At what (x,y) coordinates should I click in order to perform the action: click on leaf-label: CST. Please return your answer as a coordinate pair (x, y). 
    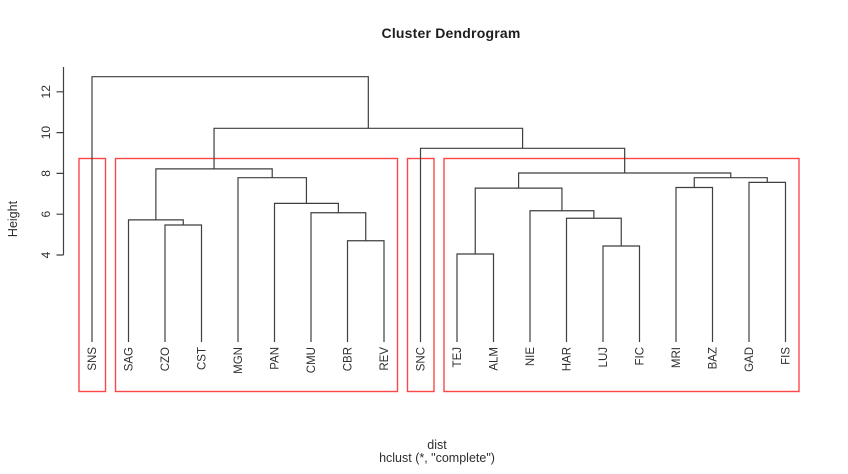
    Looking at the image, I should click on (203, 358).